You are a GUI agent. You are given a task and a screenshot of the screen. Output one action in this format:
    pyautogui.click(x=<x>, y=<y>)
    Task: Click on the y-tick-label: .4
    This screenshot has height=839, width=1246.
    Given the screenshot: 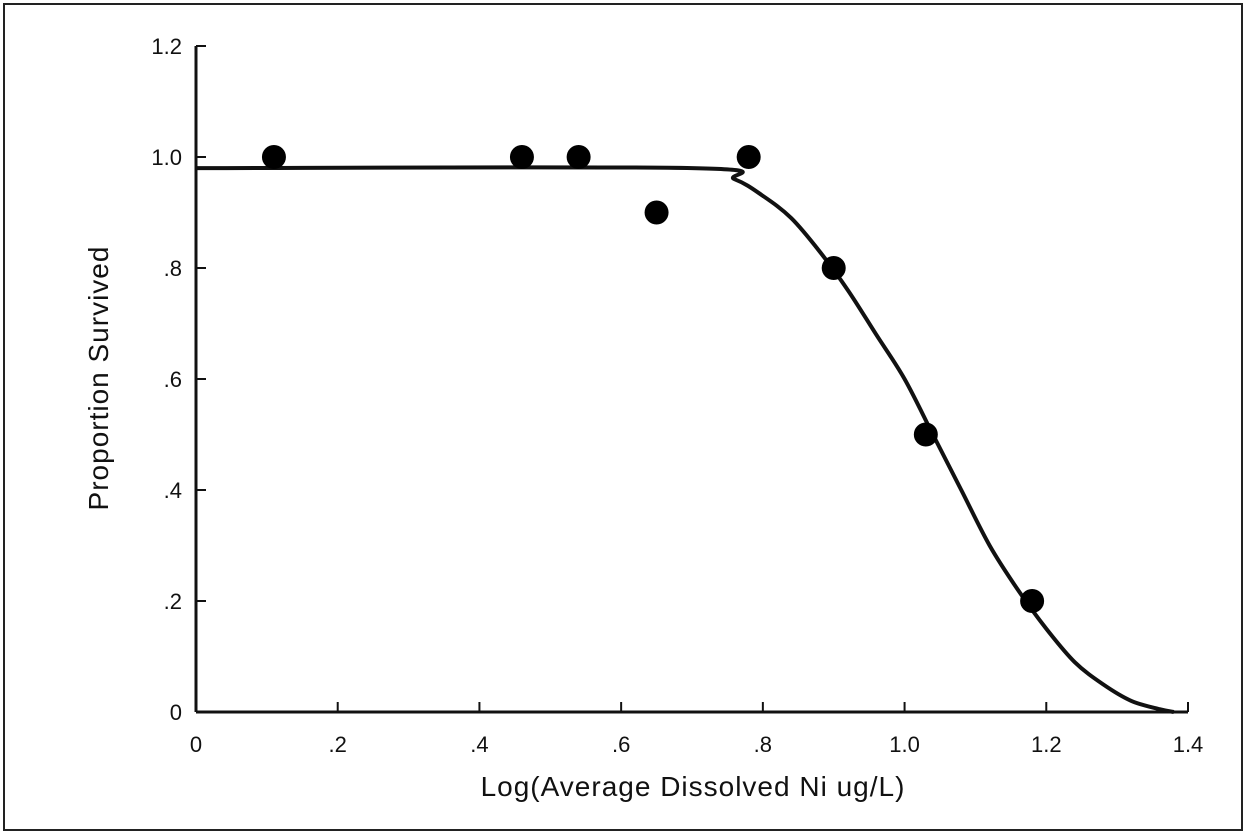 What is the action you would take?
    pyautogui.click(x=173, y=490)
    